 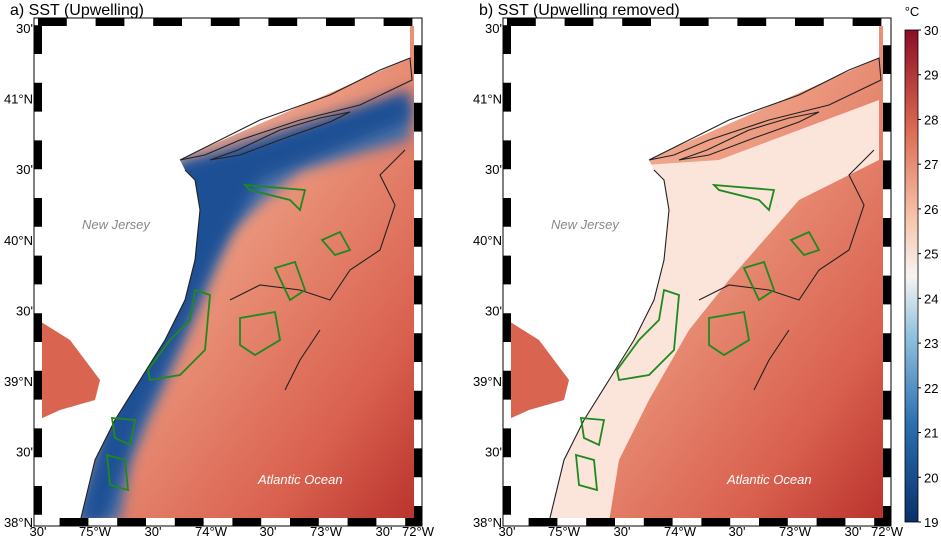 I want to click on colorbar-tick-label: 22, so click(x=931, y=388).